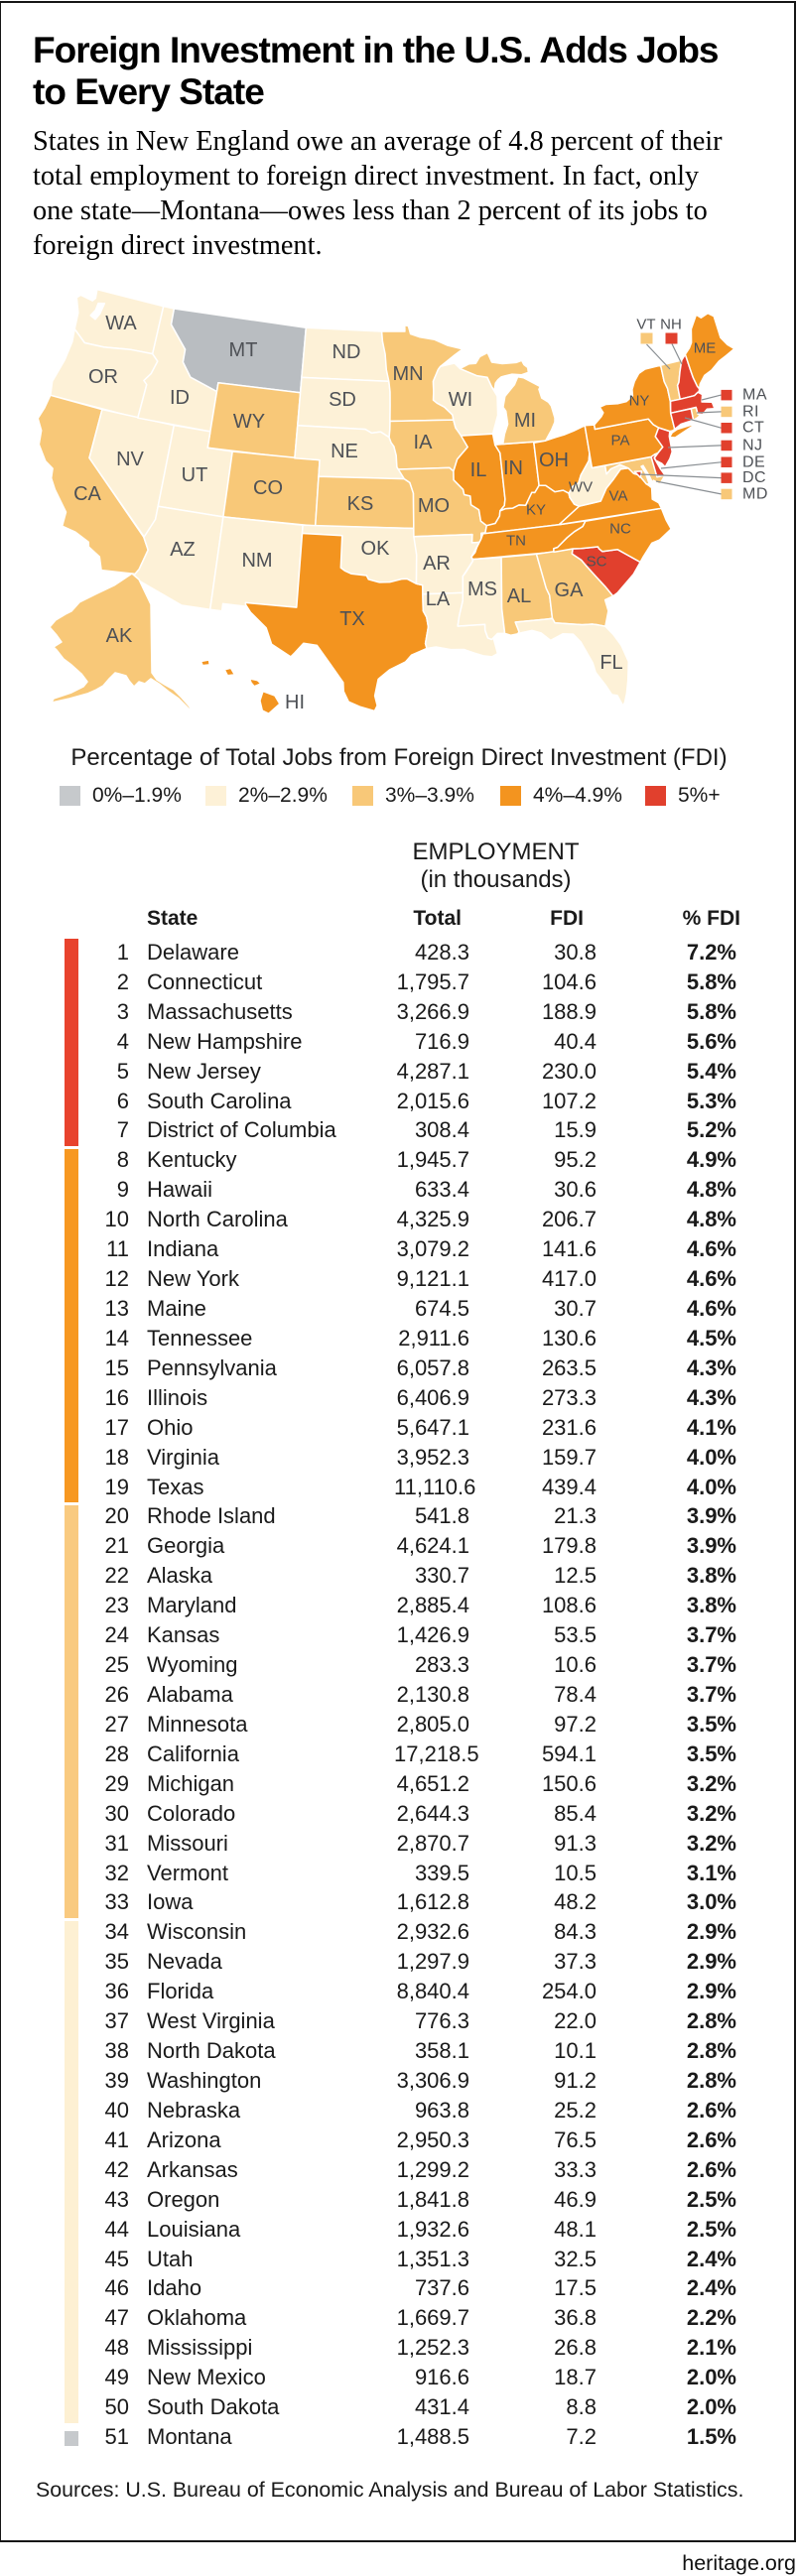  I want to click on svg-text: ND, so click(346, 352).